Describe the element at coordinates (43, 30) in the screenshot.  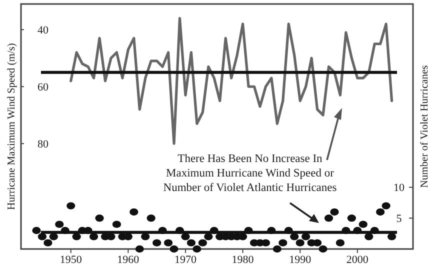
I see `y-tick-label: 40` at that location.